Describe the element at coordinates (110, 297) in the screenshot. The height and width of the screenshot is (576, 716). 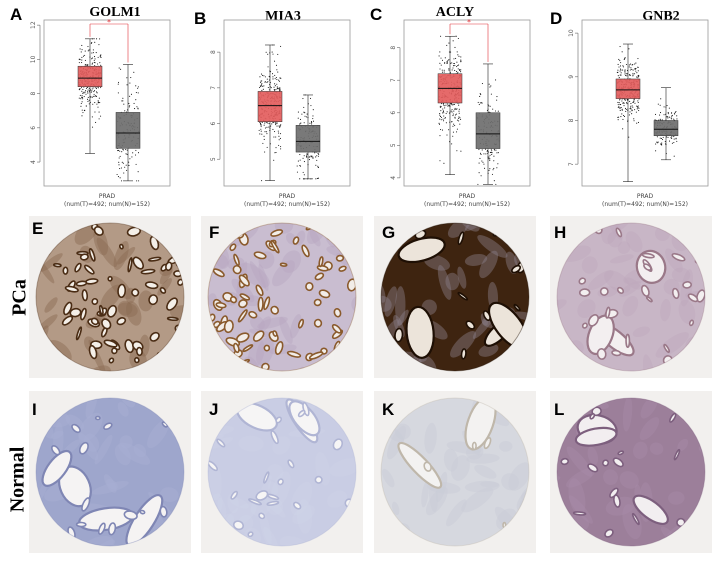
I see `ihc-image-pca-golm1: E` at that location.